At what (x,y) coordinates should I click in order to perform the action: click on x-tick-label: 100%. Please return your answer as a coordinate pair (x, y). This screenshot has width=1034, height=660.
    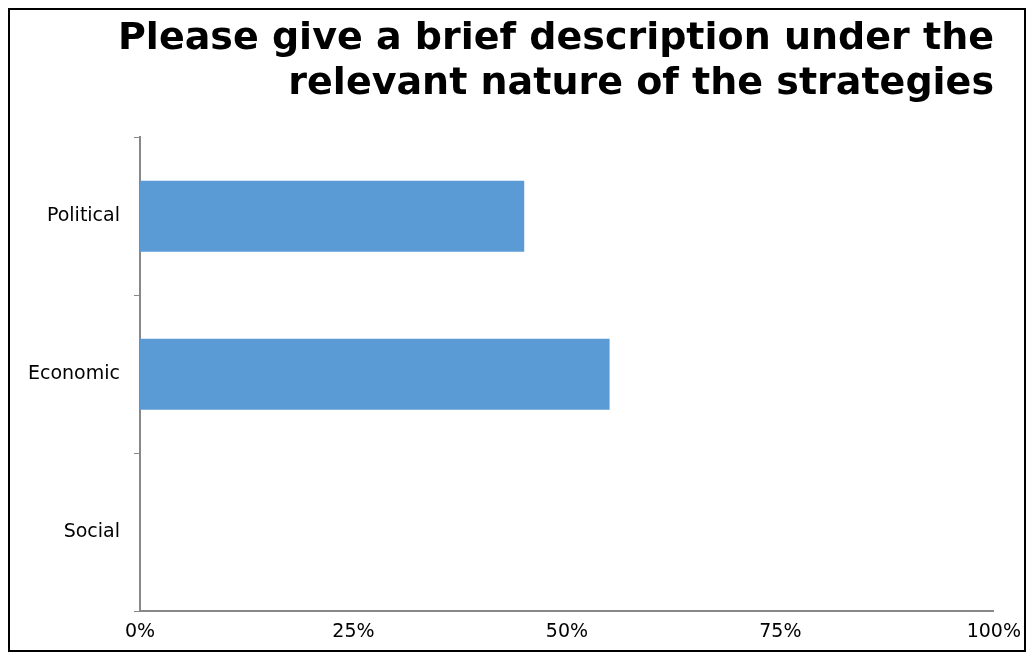
    Looking at the image, I should click on (993, 629).